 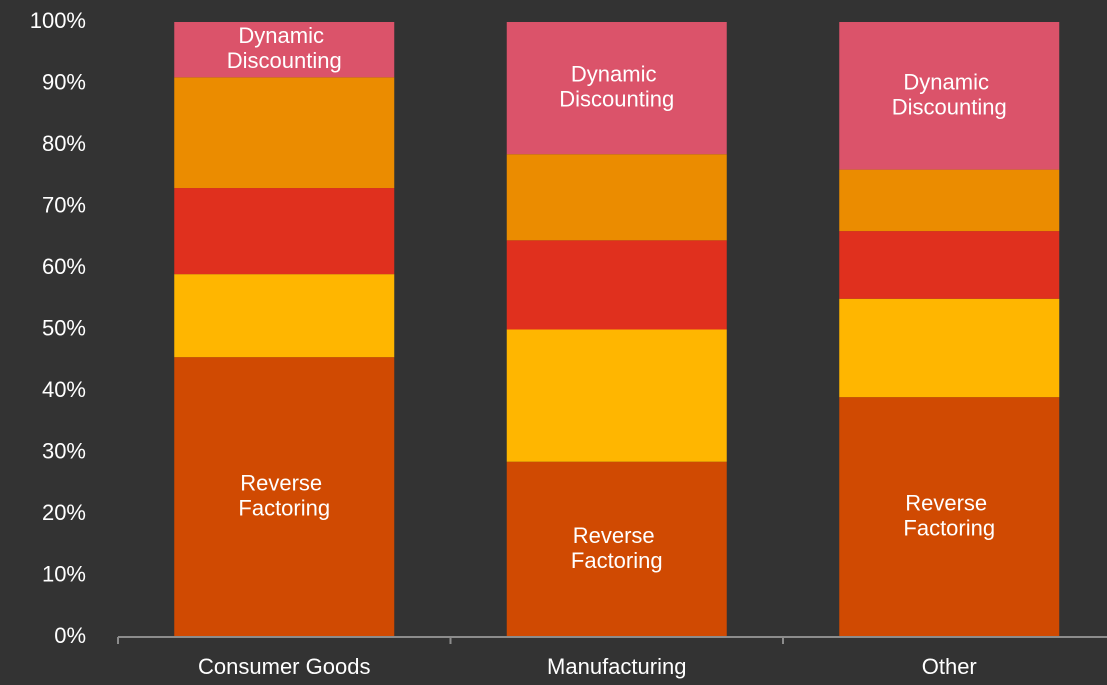 I want to click on y-tick-label: 80%, so click(x=64, y=143).